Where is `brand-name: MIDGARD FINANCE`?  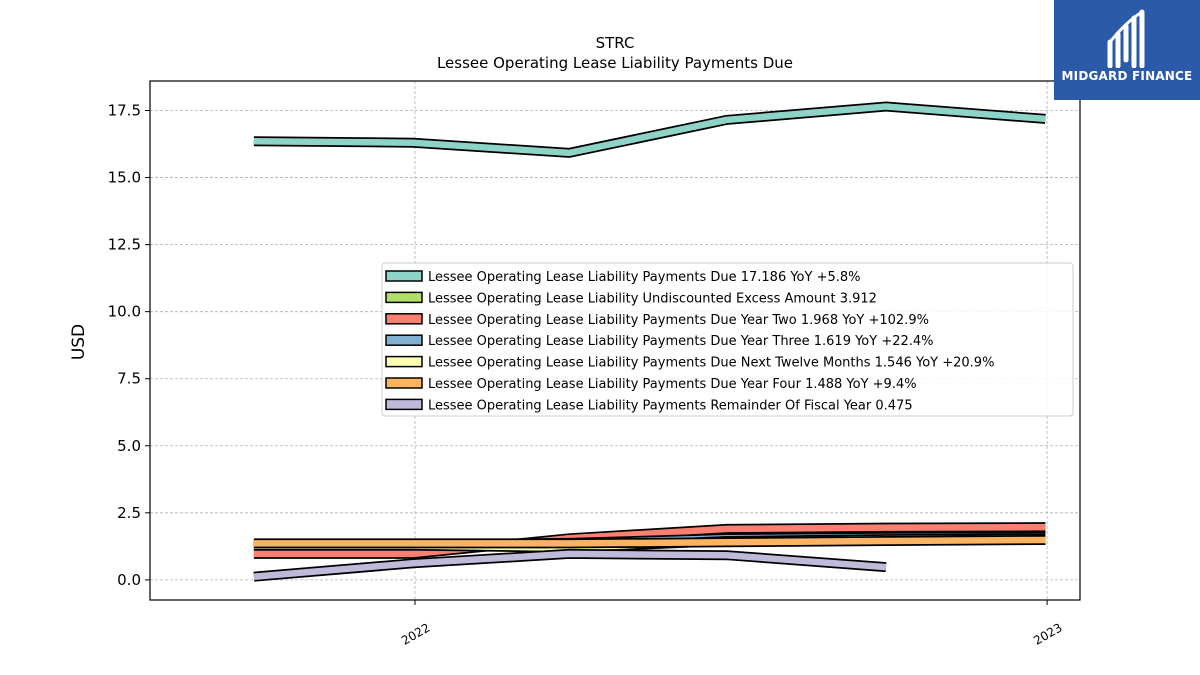 brand-name: MIDGARD FINANCE is located at coordinates (1127, 76).